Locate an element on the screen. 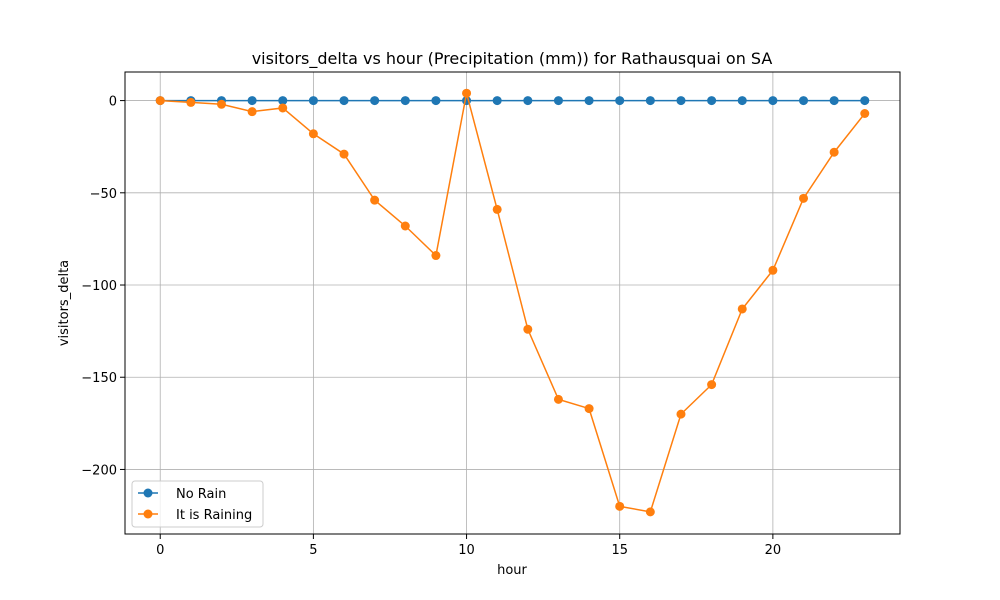  x-tick-label: 10 is located at coordinates (466, 550).